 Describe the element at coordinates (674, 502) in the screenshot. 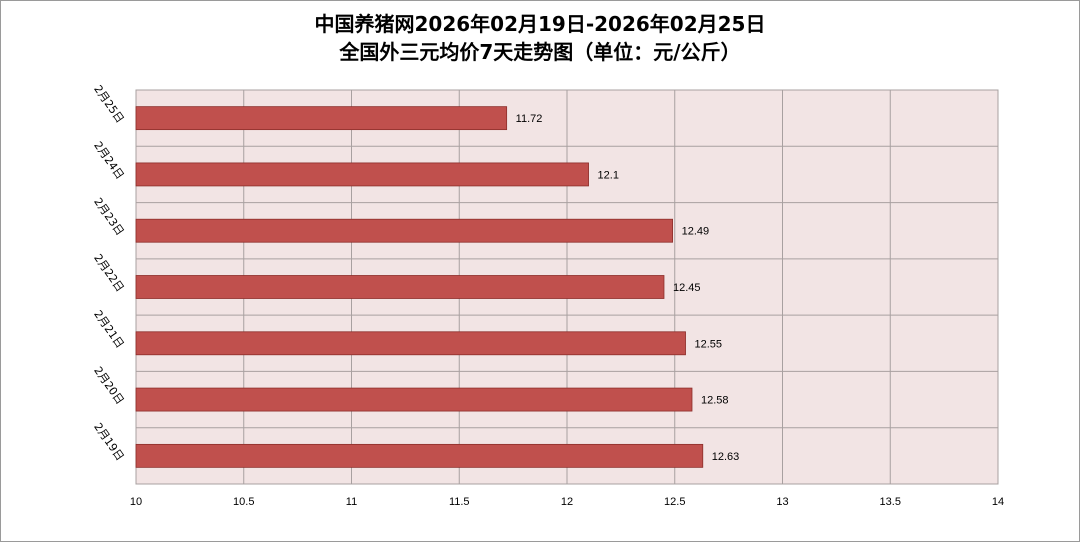

I see `x-tick-label: 12.5` at that location.